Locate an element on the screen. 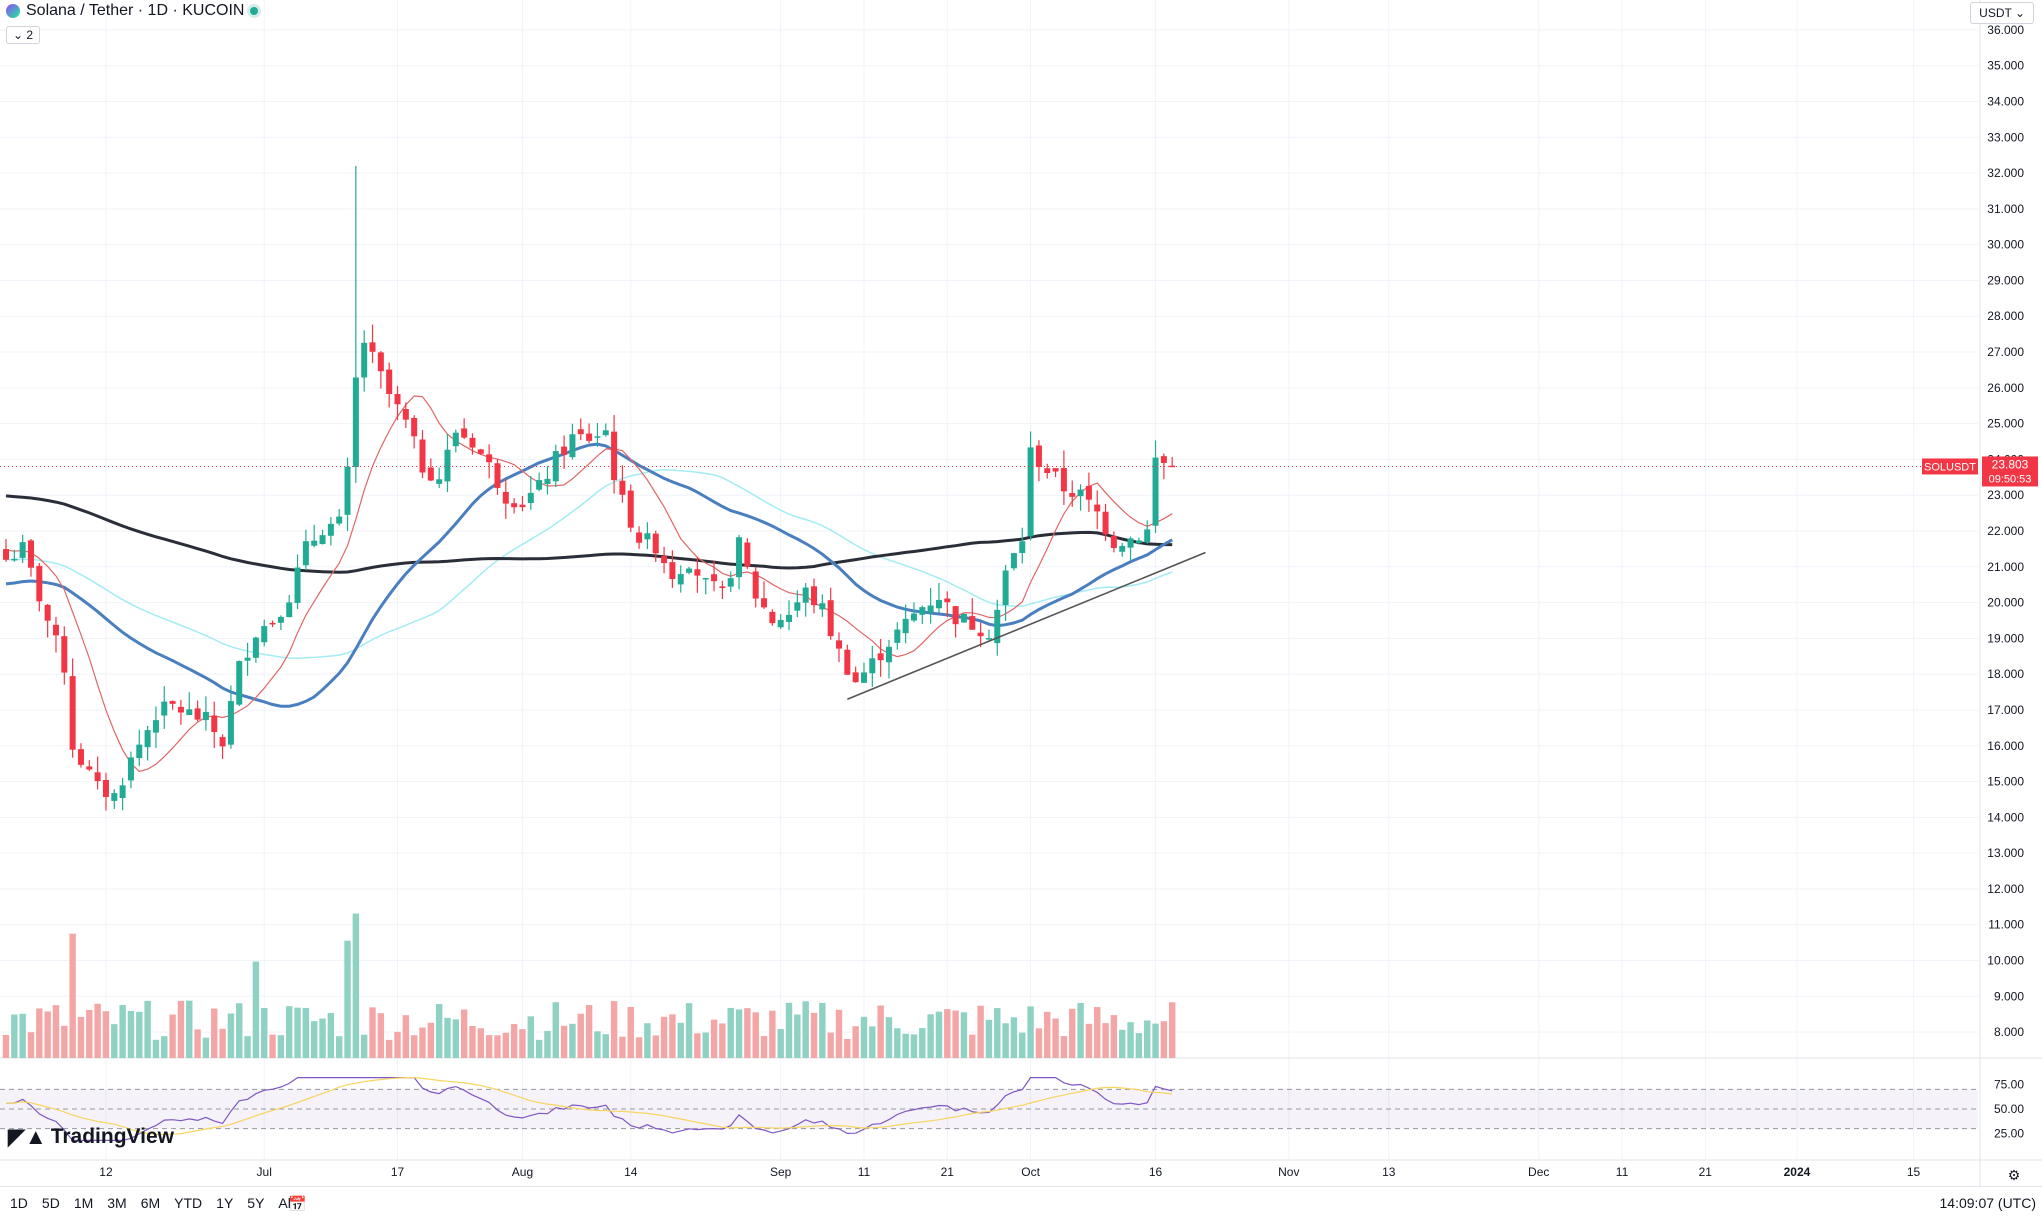 This screenshot has height=1219, width=2042. collapse-indicators-button: ⌄ 2 is located at coordinates (23, 35).